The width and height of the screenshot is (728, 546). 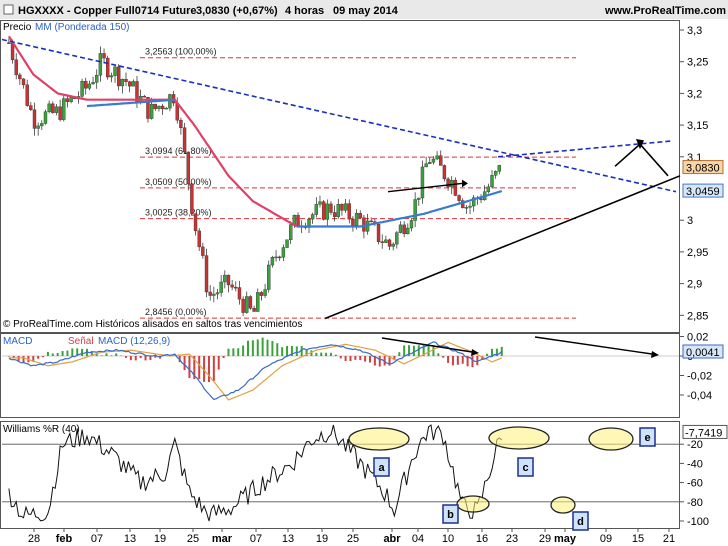 I want to click on x-tick-label: 29, so click(x=545, y=539).